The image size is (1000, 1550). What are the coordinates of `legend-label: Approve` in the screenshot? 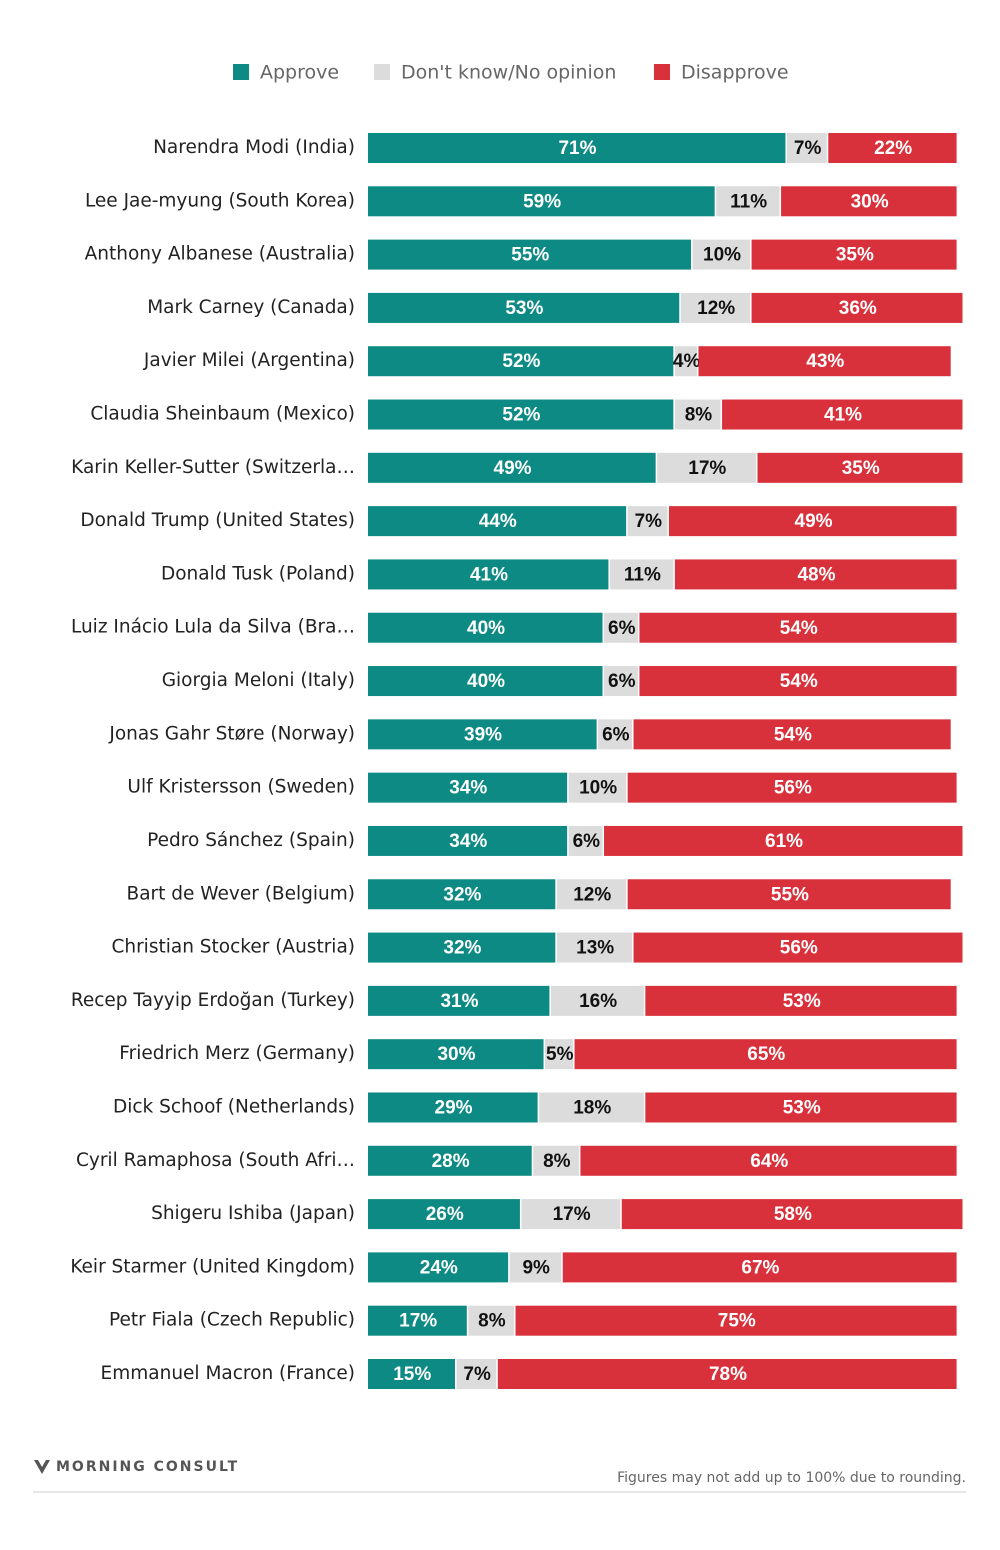 It's located at (299, 73).